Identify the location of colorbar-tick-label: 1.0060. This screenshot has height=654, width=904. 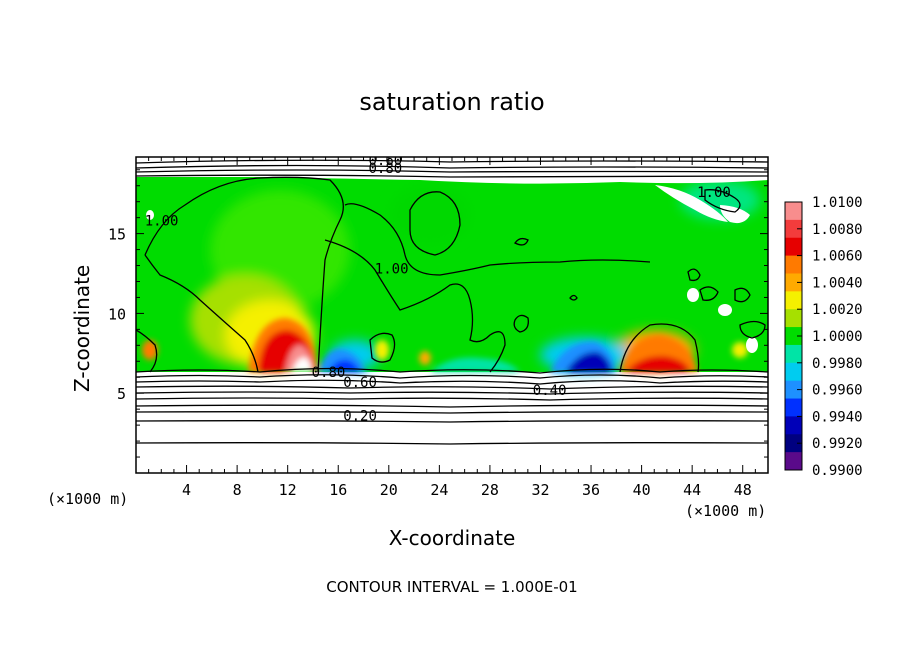
(837, 257).